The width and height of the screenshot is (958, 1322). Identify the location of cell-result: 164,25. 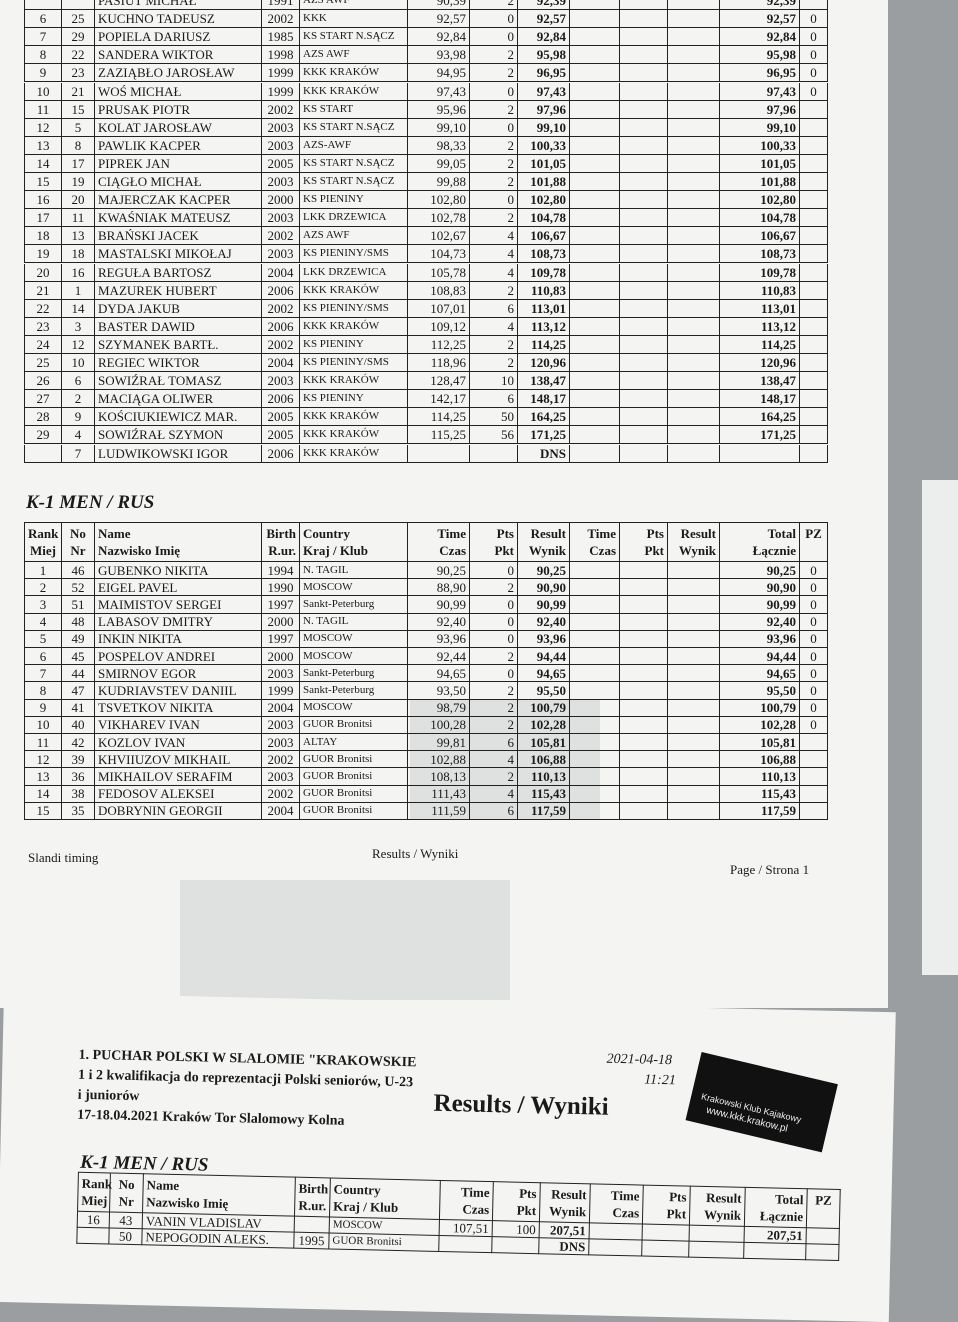
(544, 417).